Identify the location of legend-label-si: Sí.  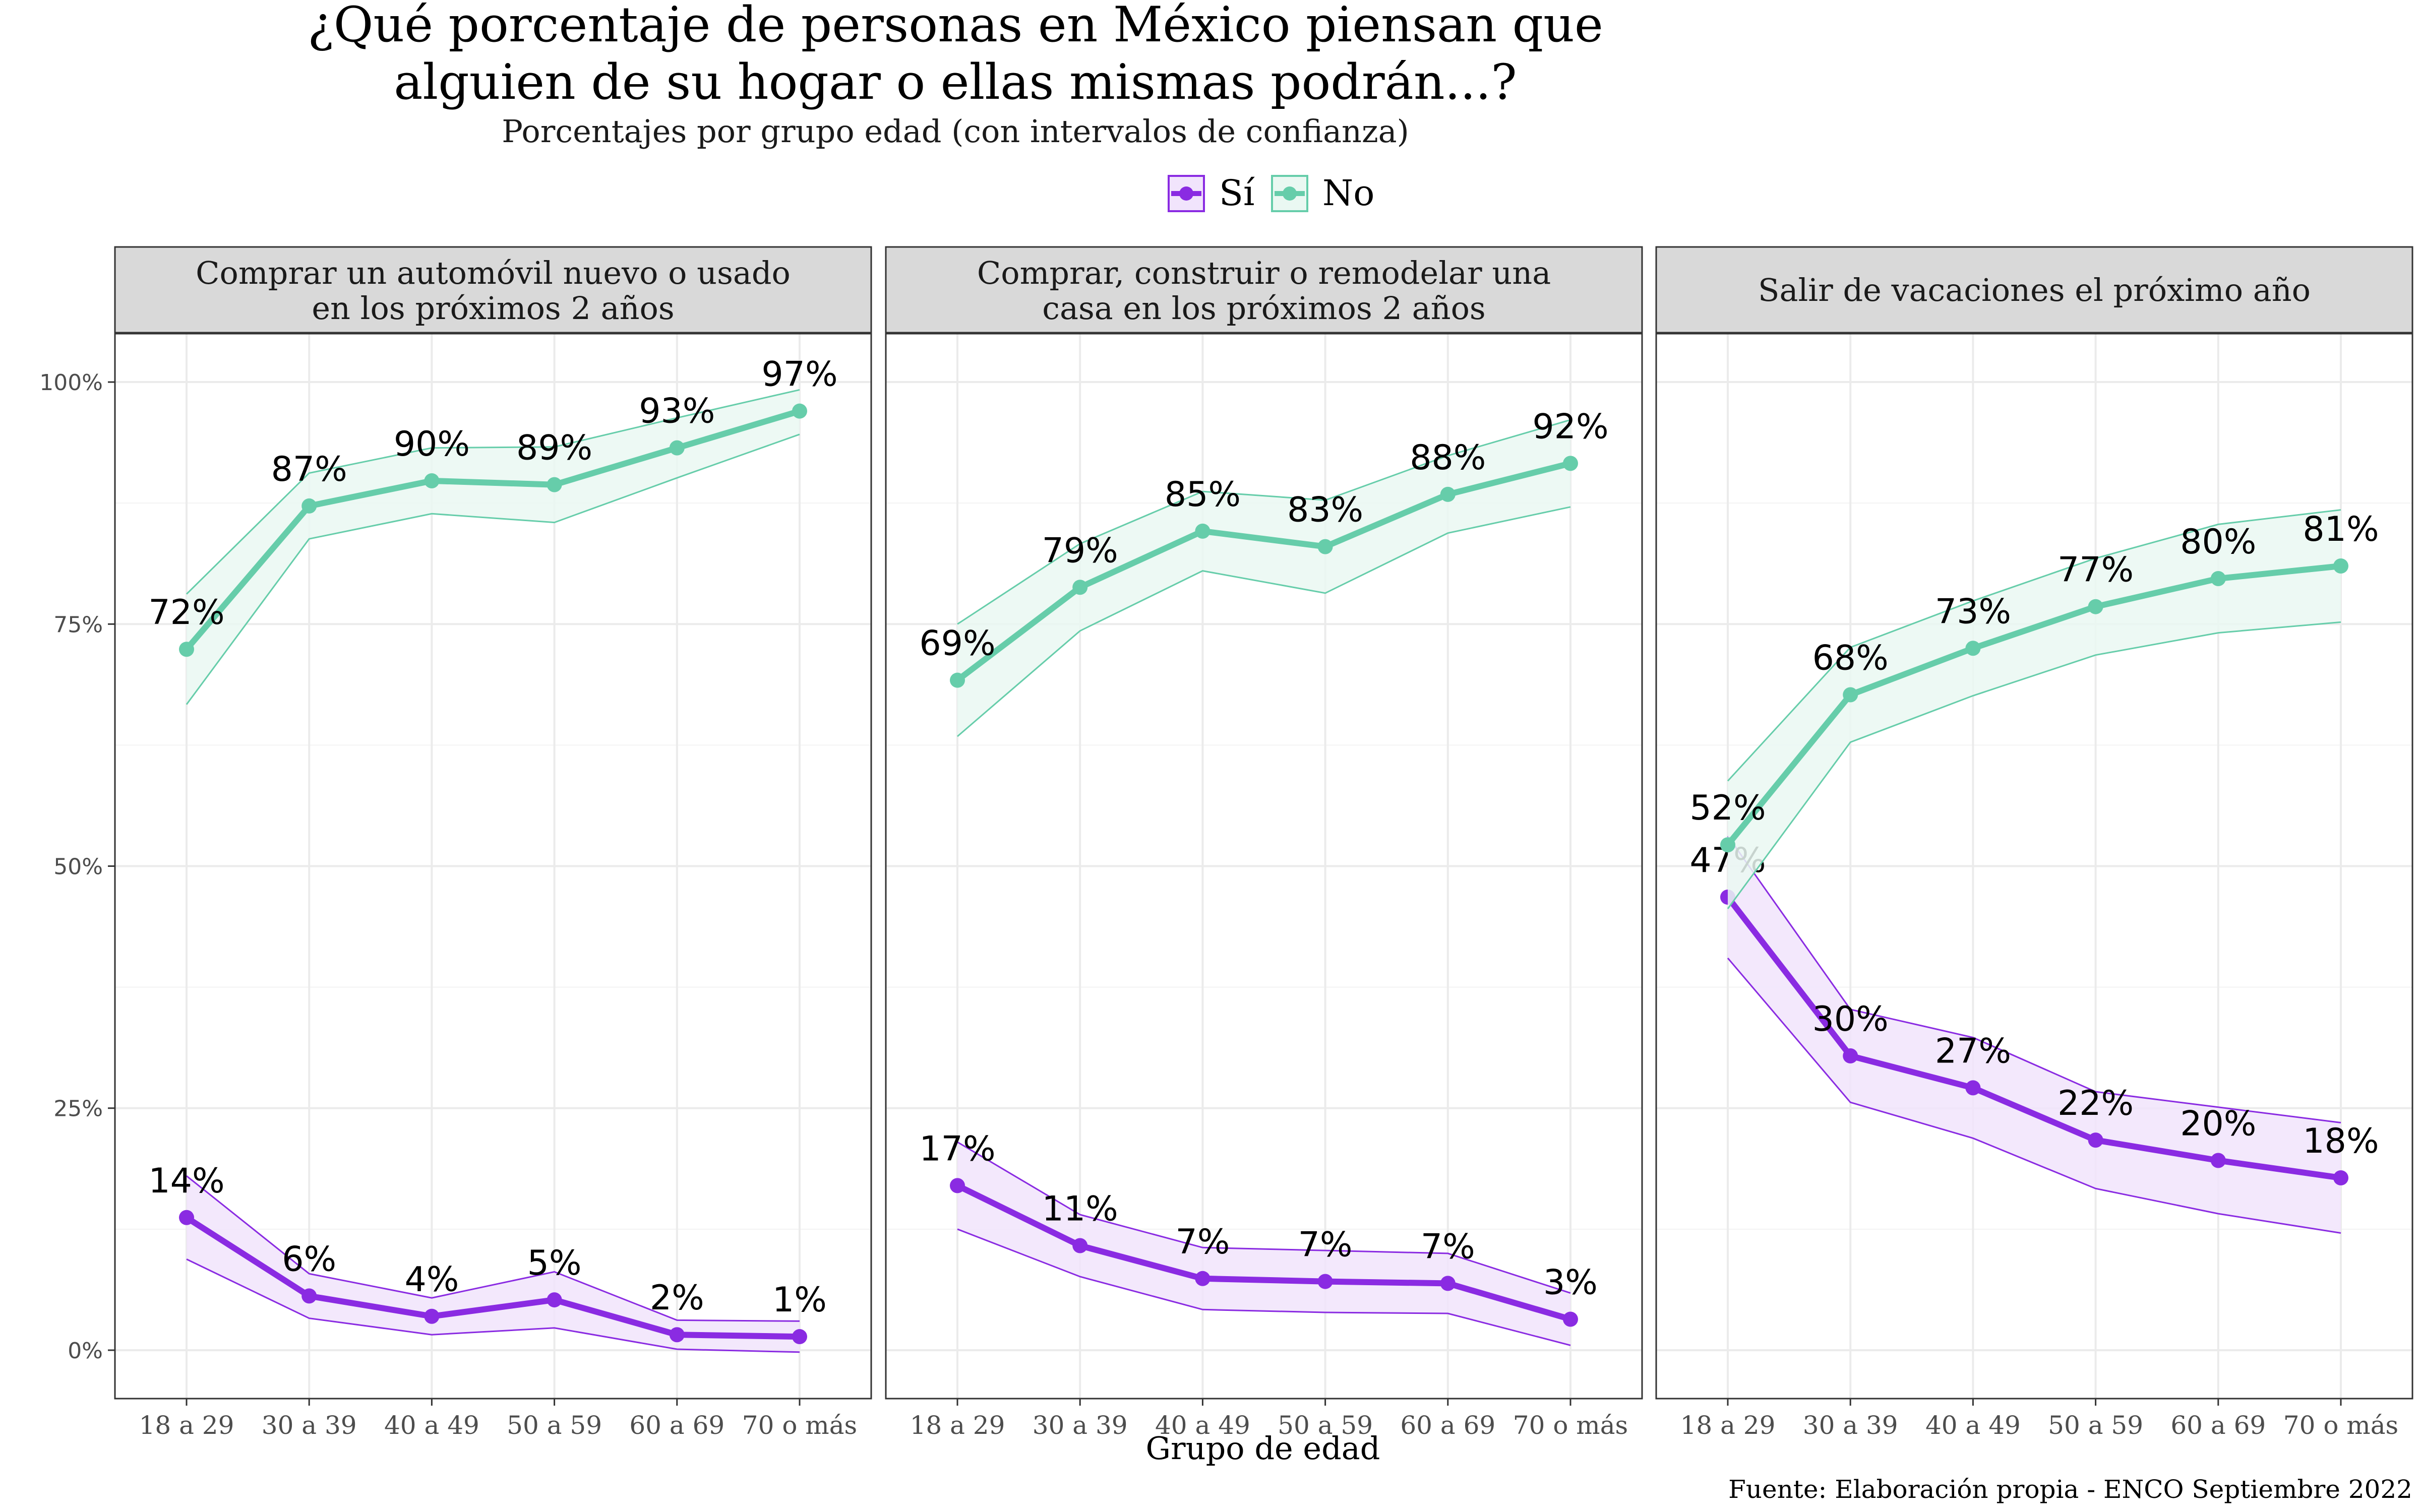
(1237, 193).